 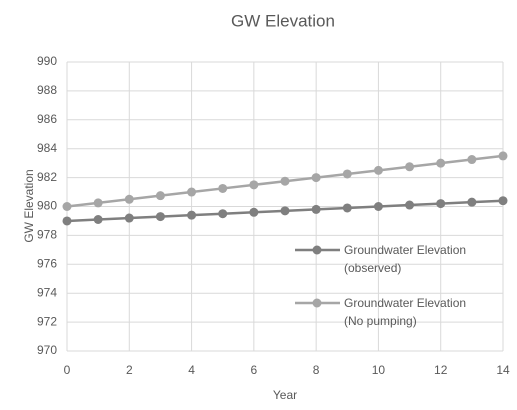 I want to click on legend-label: Groundwater Elevation (observed), so click(x=405, y=259).